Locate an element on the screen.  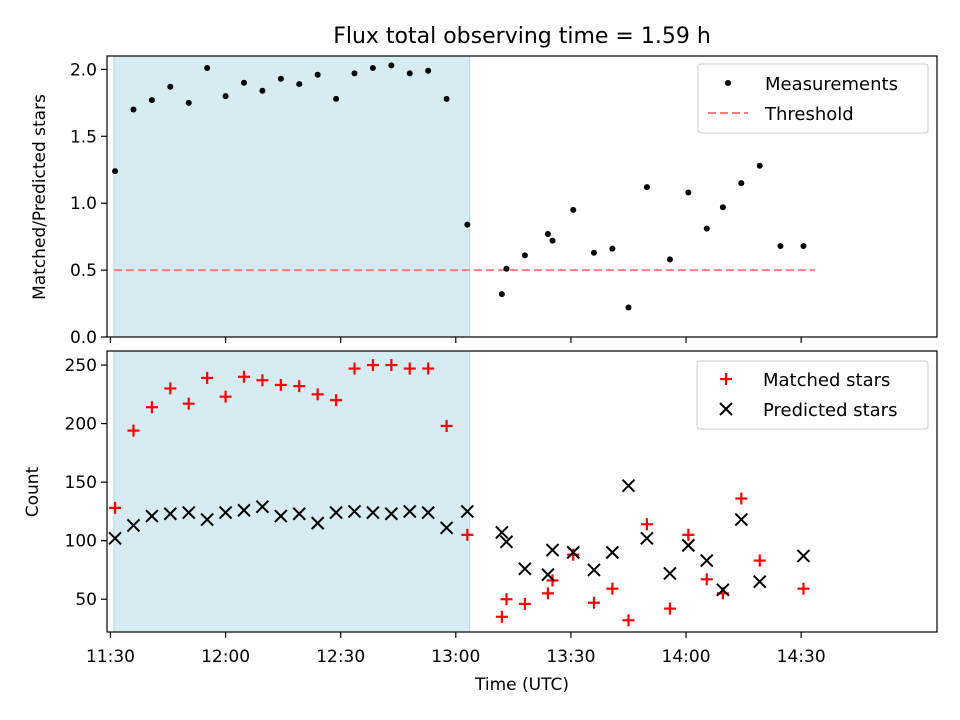
y-tick-label: 100 is located at coordinates (81, 542).